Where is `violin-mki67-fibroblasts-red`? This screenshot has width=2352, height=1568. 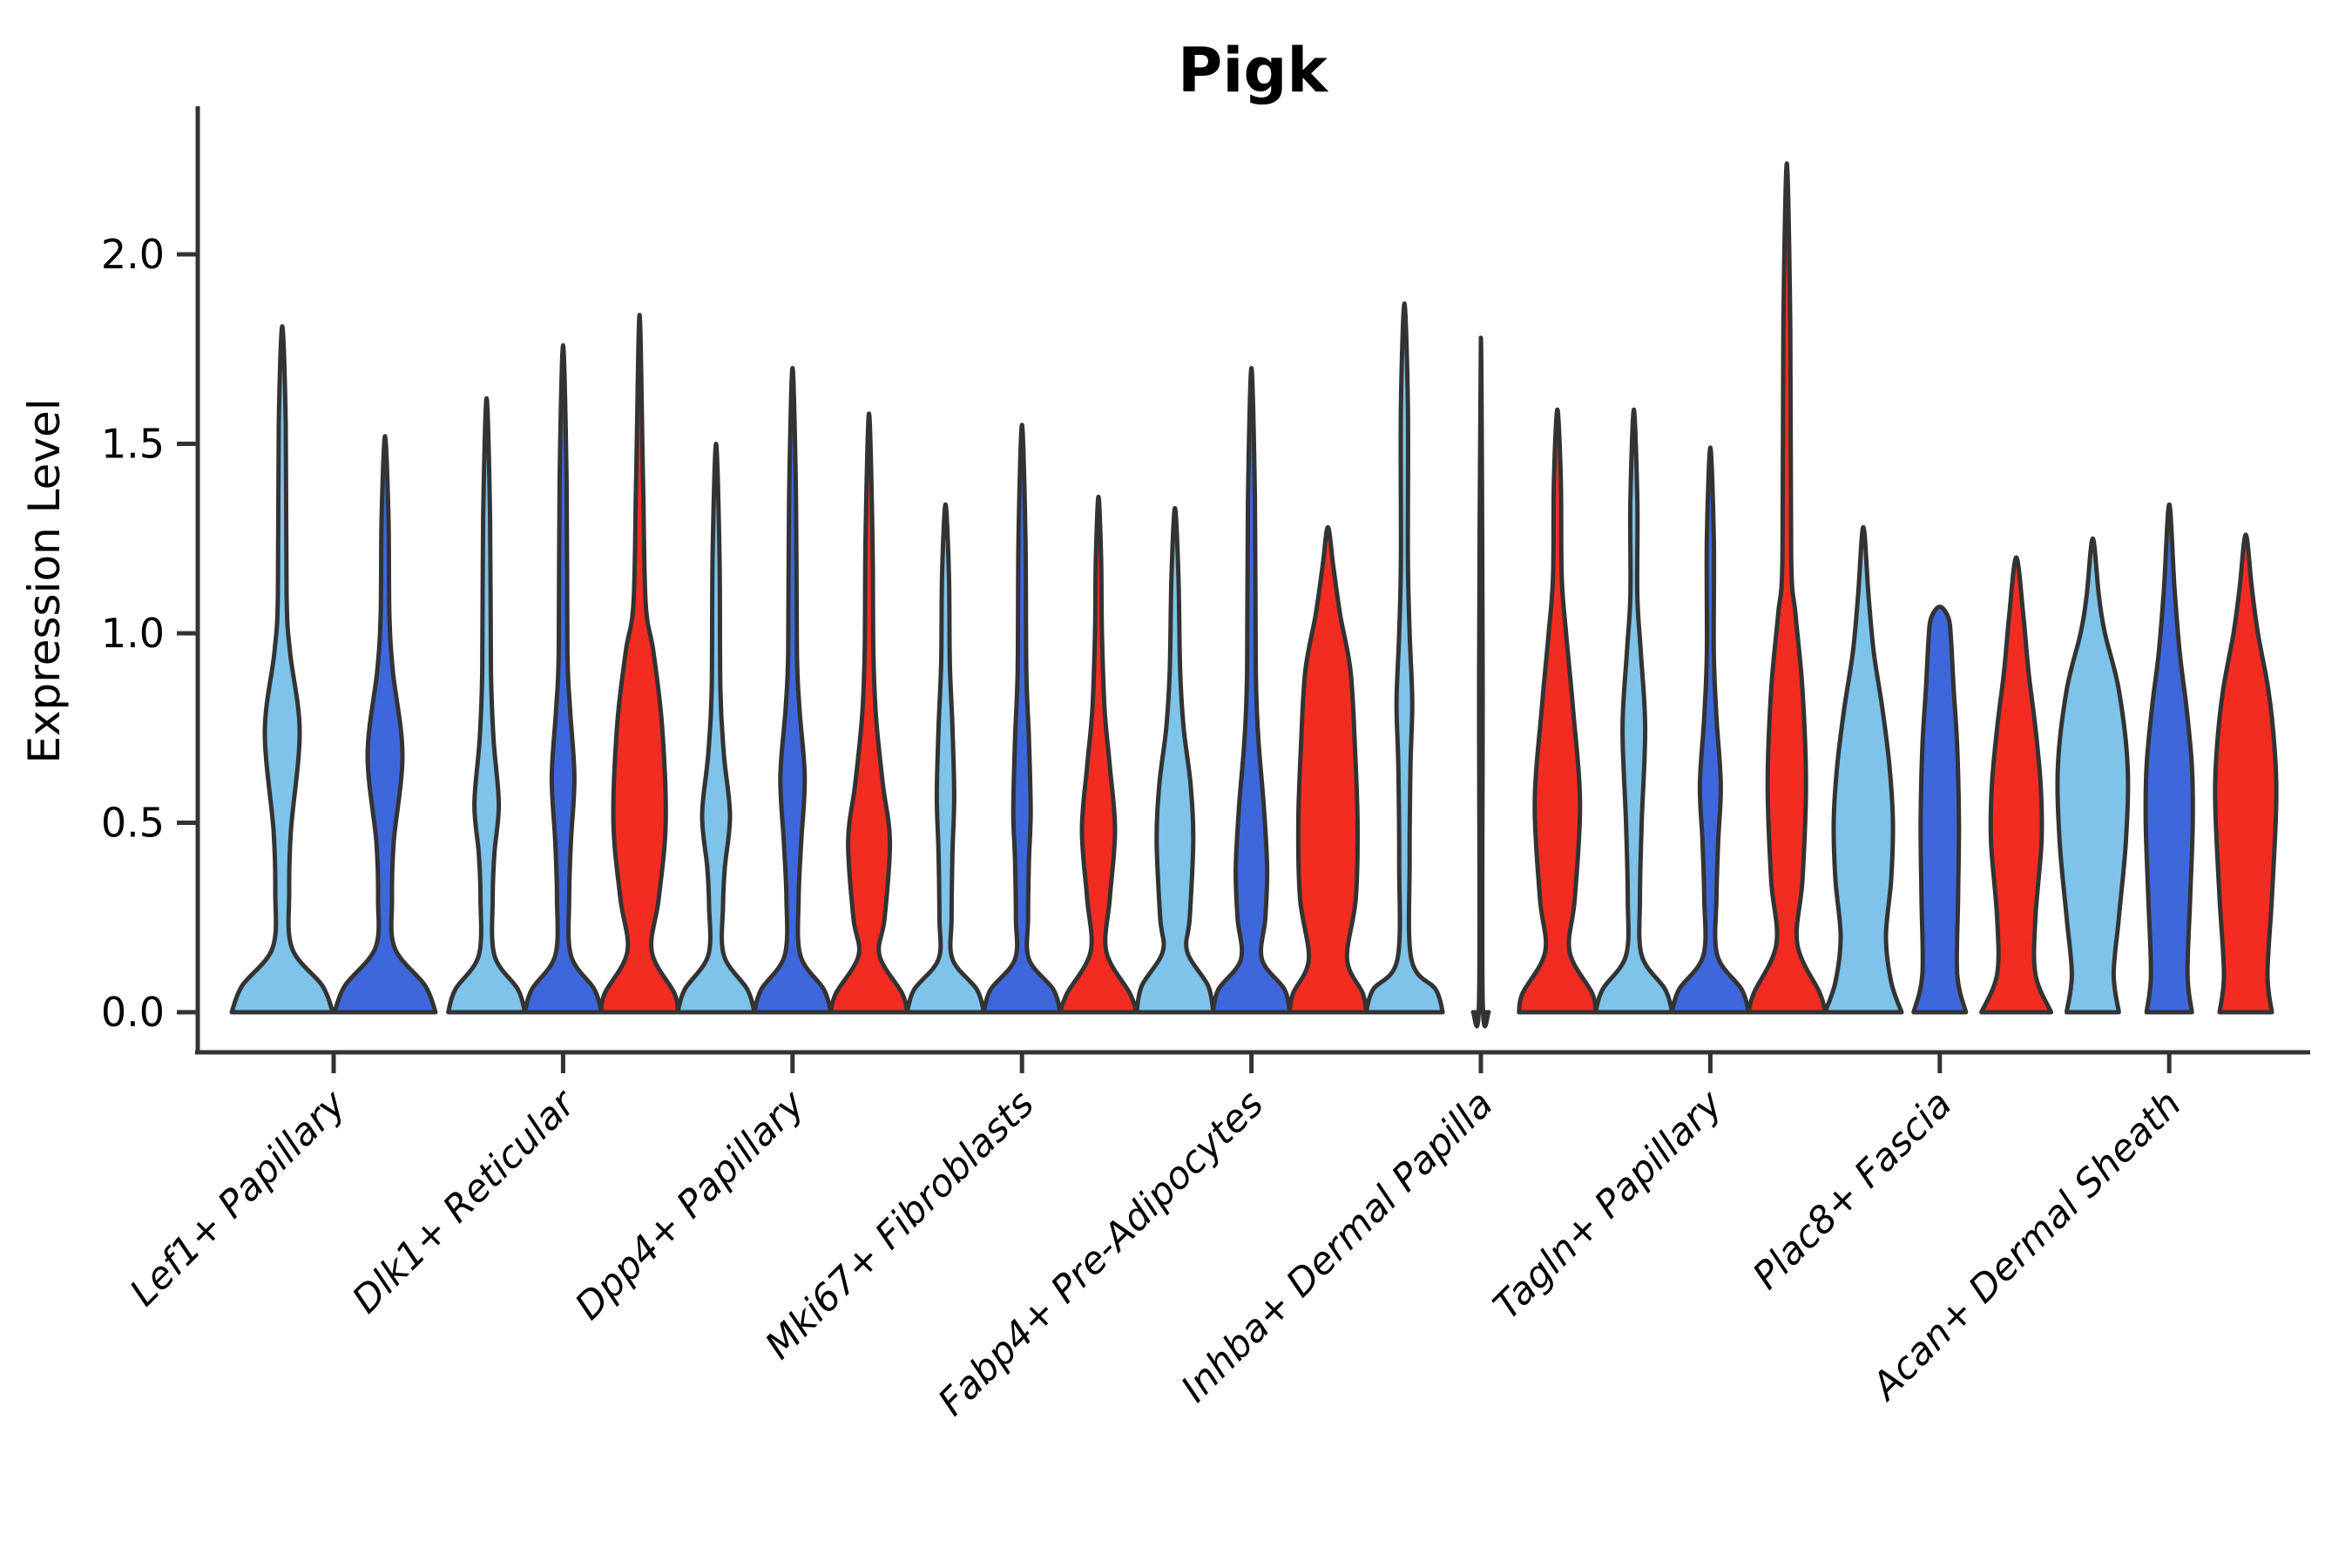
violin-mki67-fibroblasts-red is located at coordinates (1098, 754).